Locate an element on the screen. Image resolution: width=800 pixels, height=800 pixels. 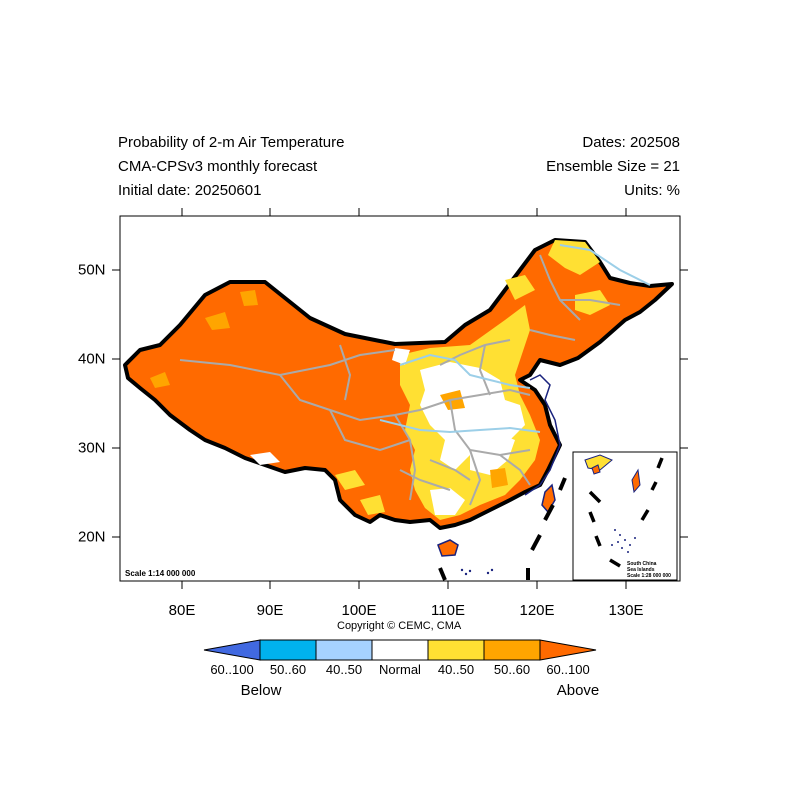
y-tick-30n: 30N is located at coordinates (92, 448).